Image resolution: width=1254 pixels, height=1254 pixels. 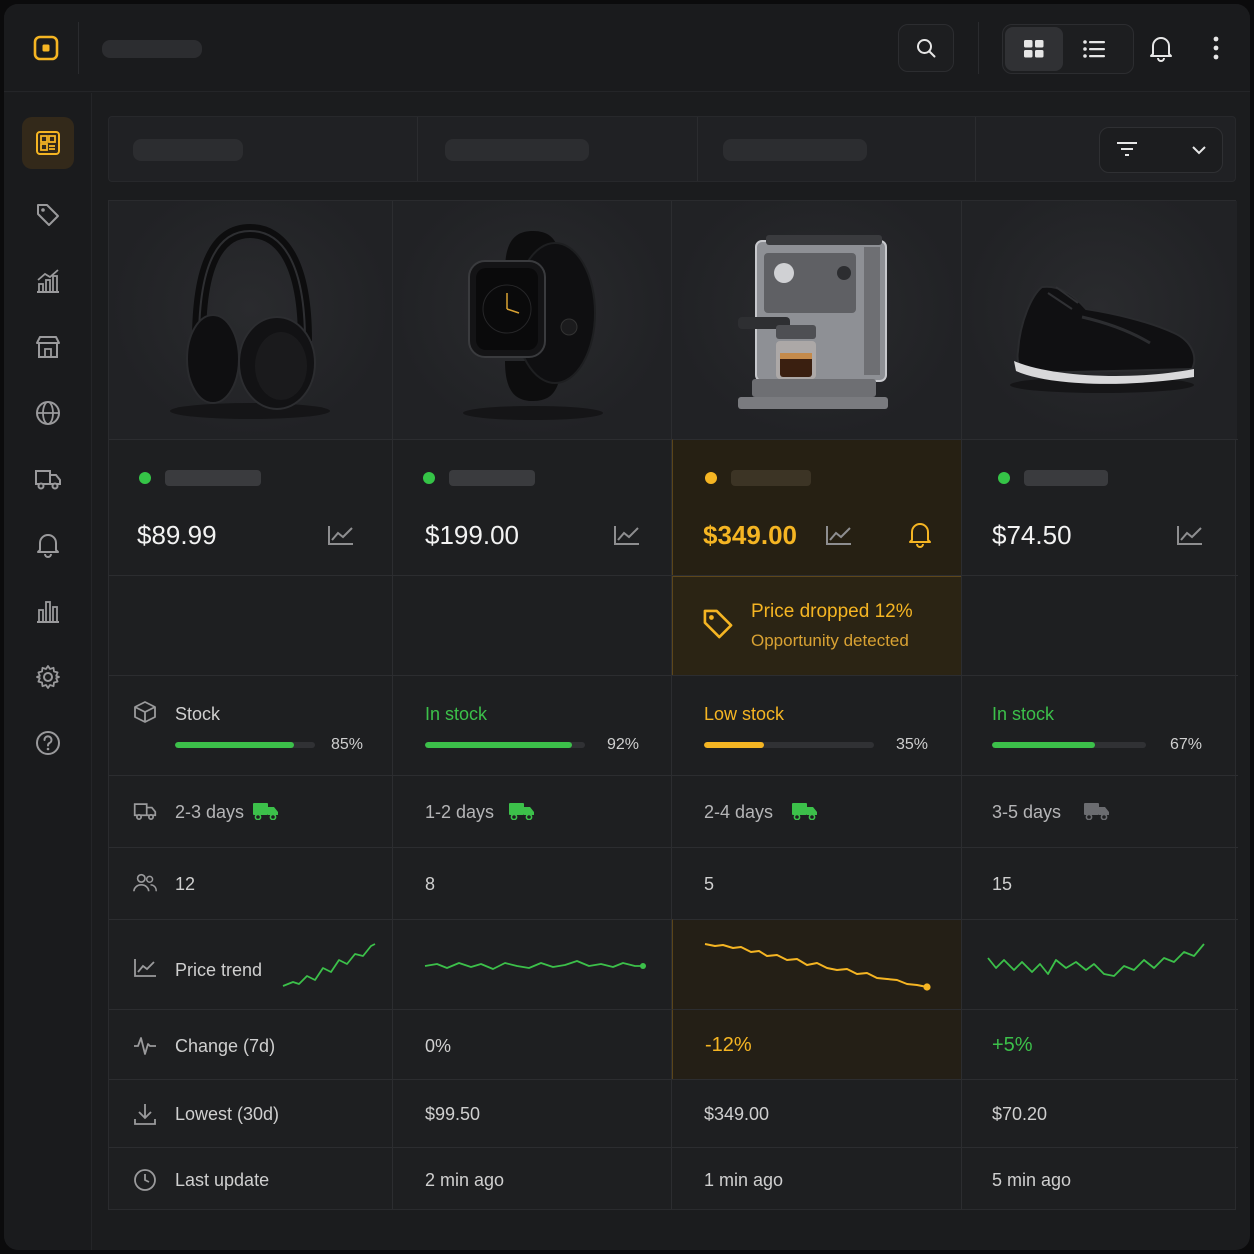 I want to click on delivery-time: 2-3 days, so click(x=210, y=812).